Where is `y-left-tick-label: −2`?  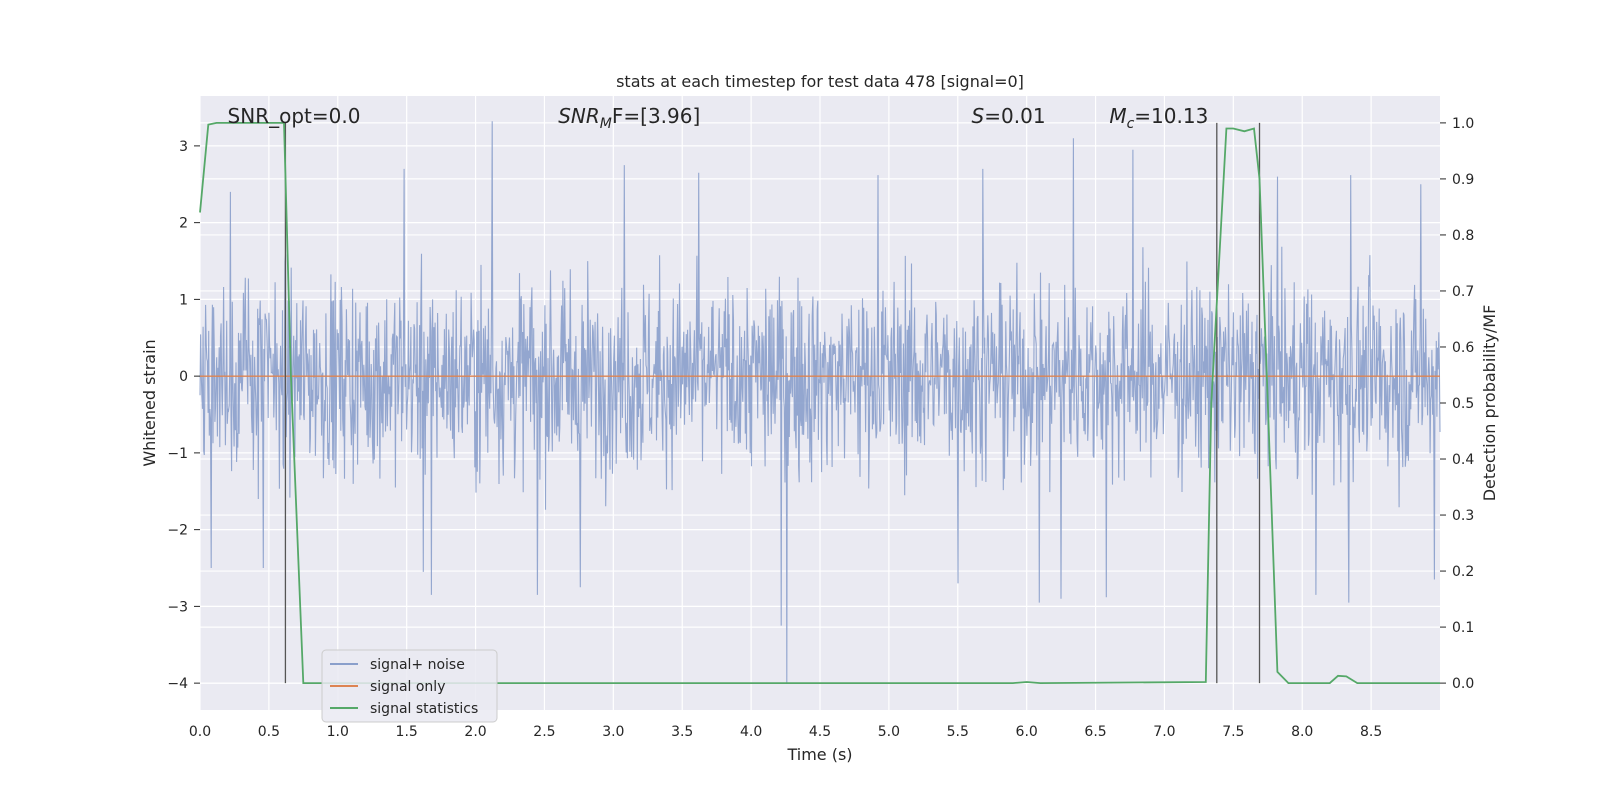
y-left-tick-label: −2 is located at coordinates (177, 531).